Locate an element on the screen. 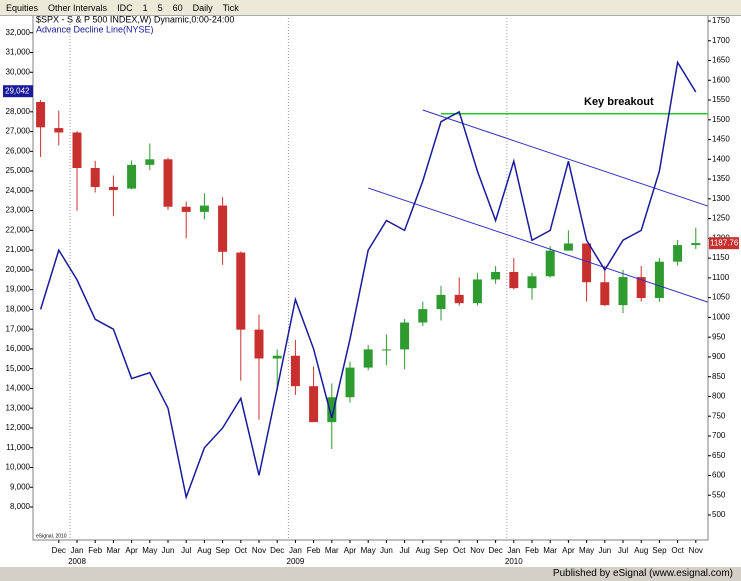  y2-tick-label: 1000 is located at coordinates (721, 317).